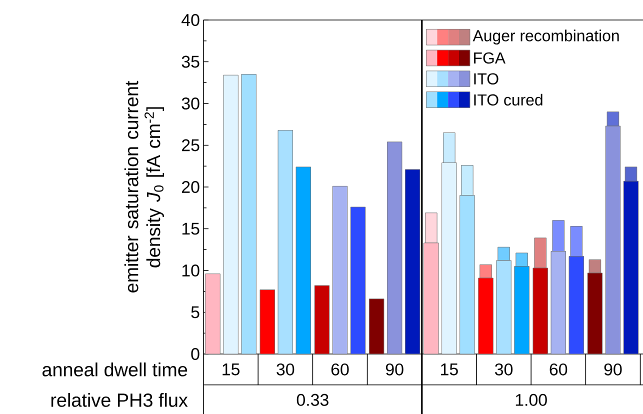  What do you see at coordinates (191, 145) in the screenshot?
I see `y-tick-label: 25` at bounding box center [191, 145].